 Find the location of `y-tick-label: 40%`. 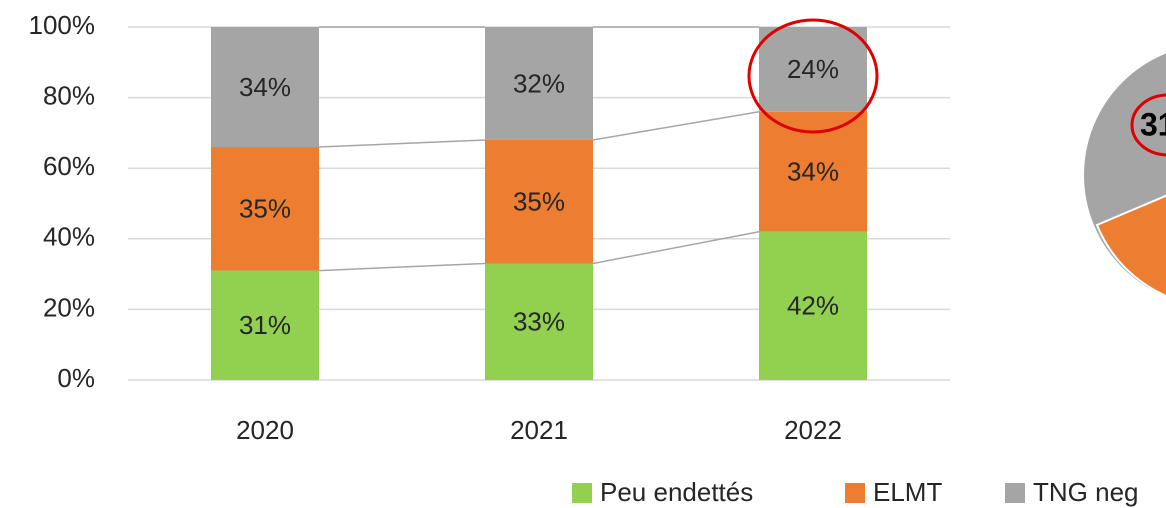

y-tick-label: 40% is located at coordinates (69, 237).